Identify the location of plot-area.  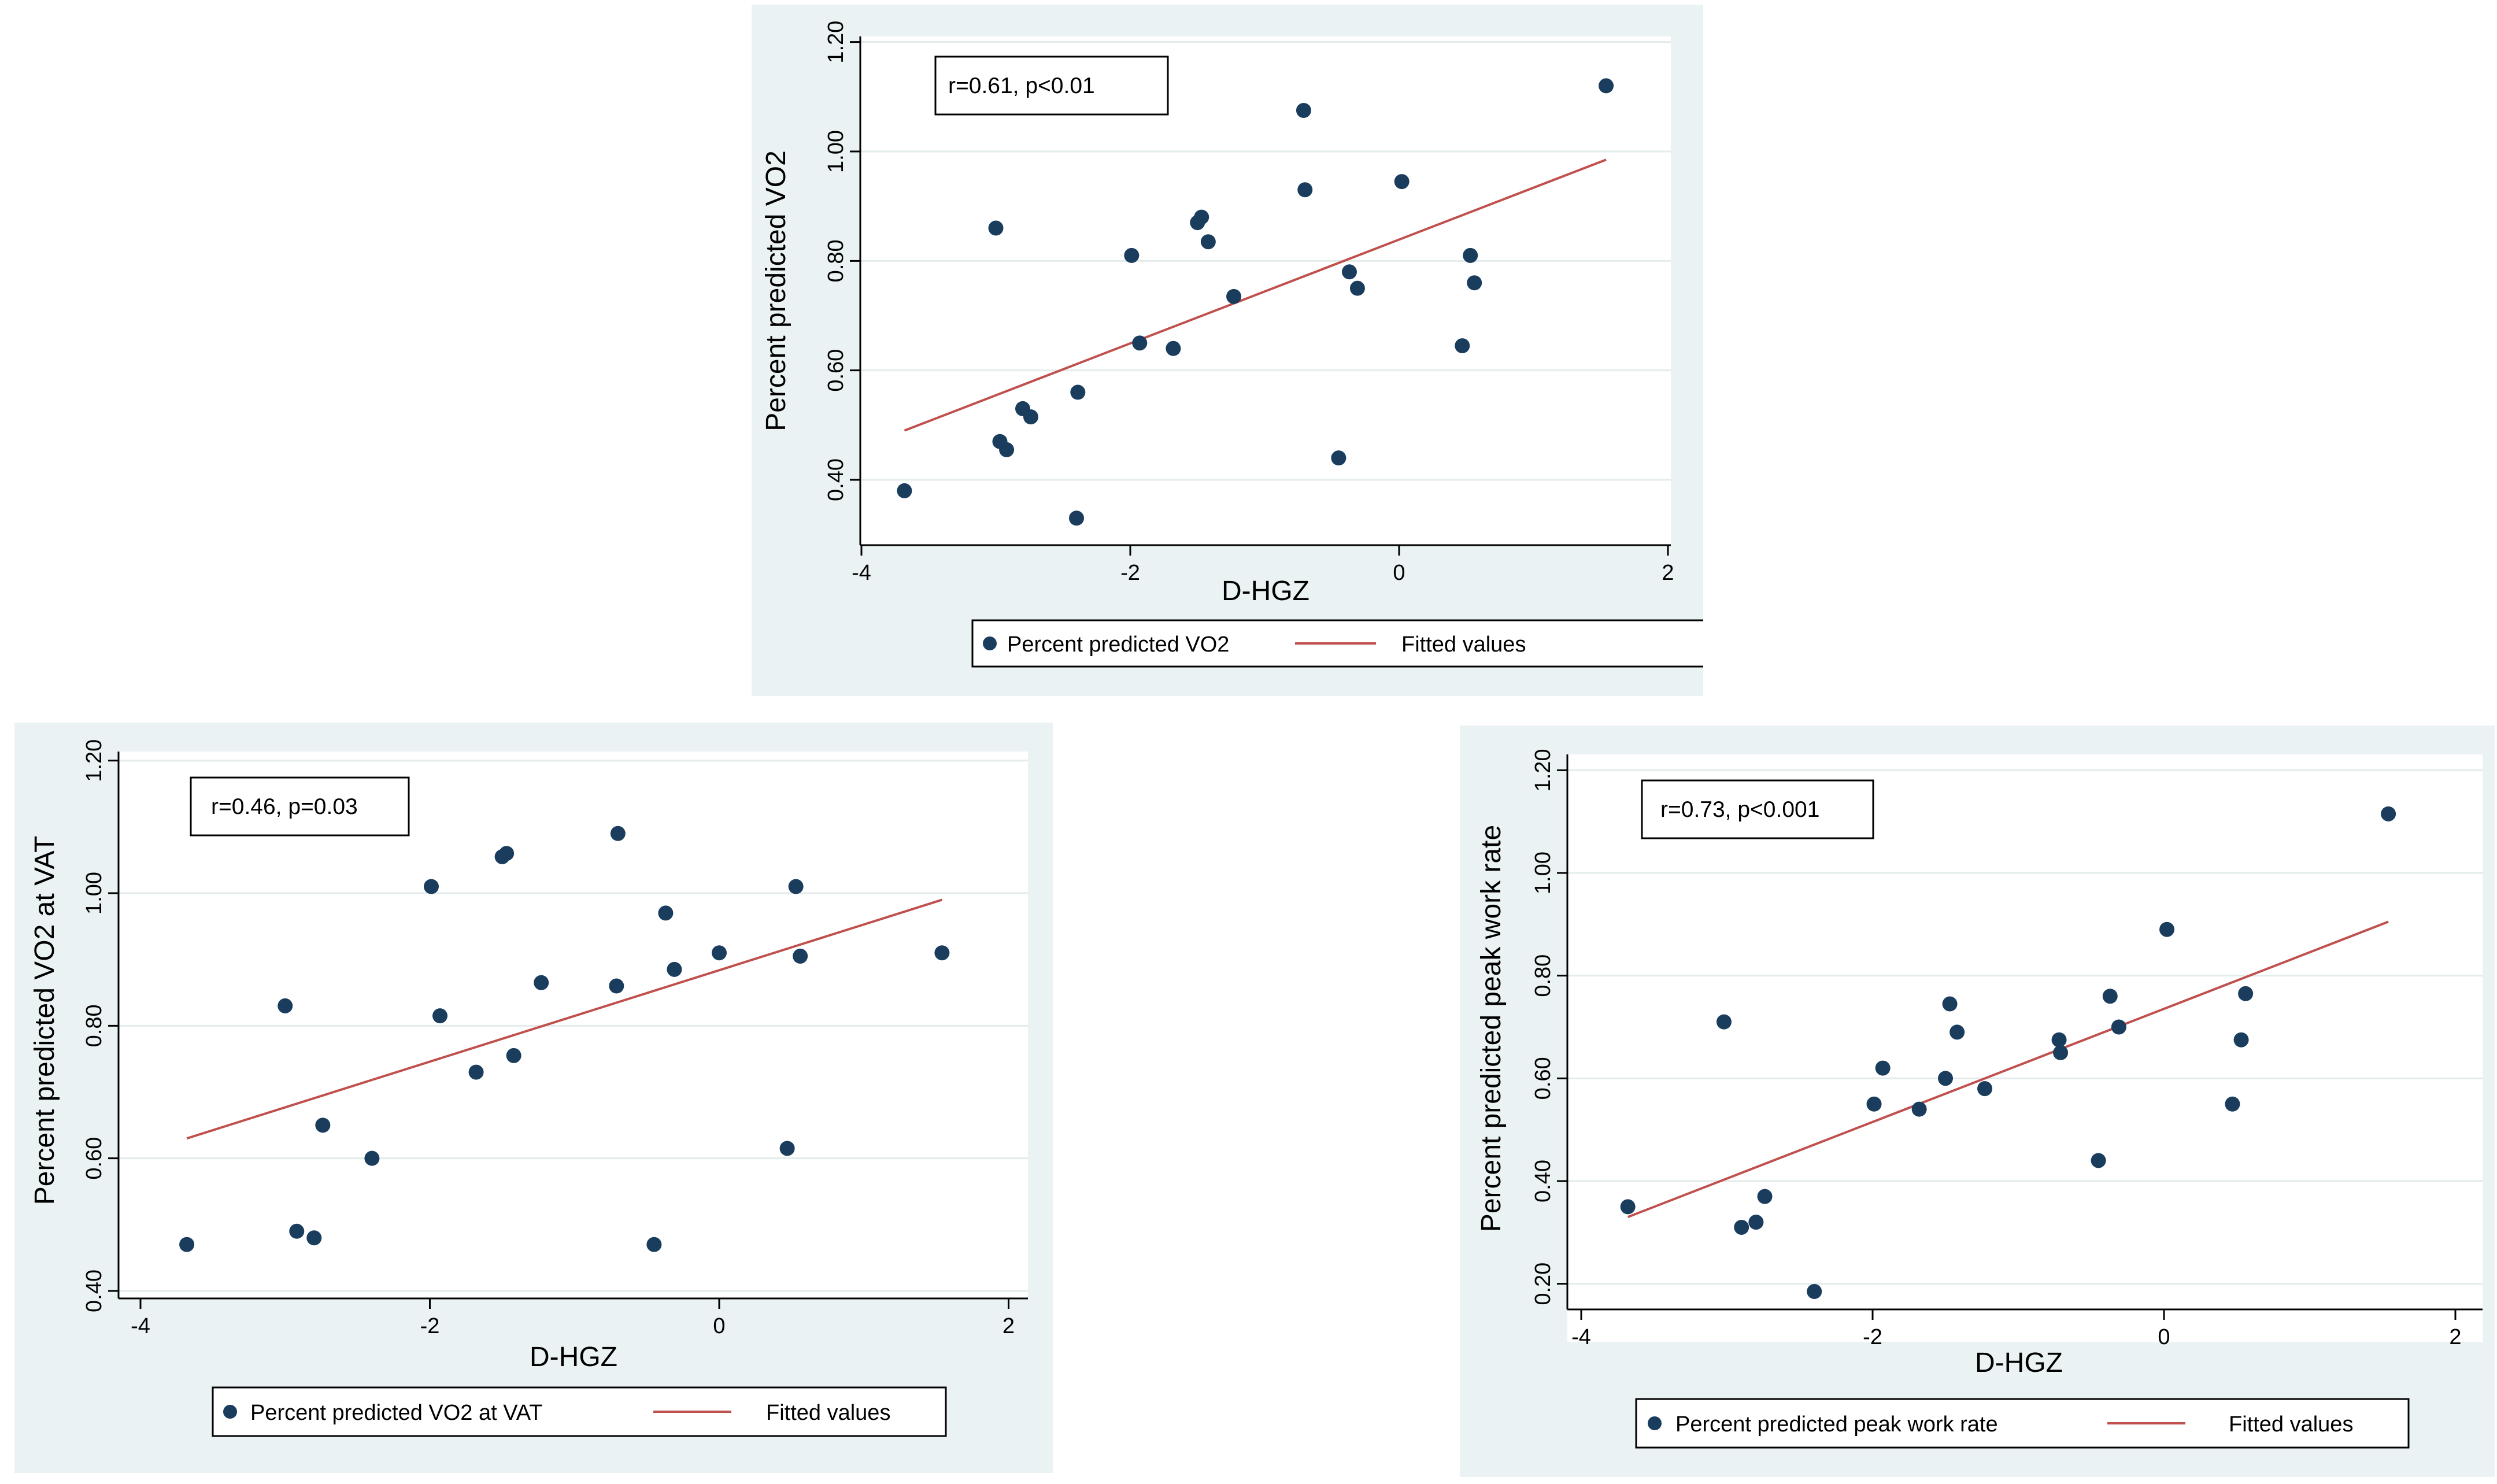
(2025, 1048).